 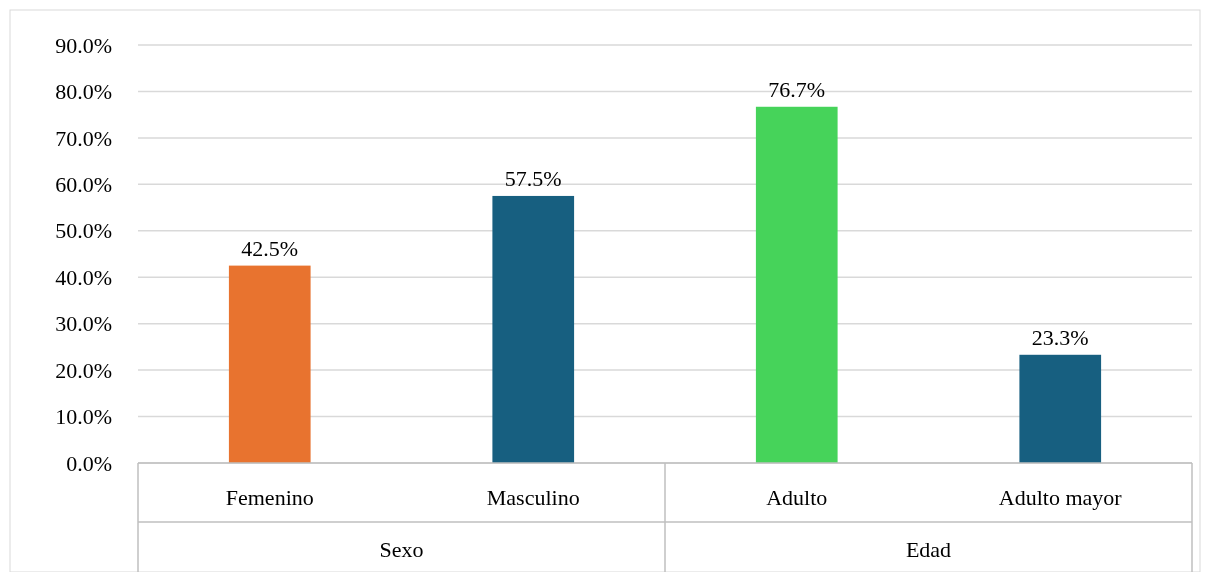 What do you see at coordinates (83, 277) in the screenshot?
I see `y-tick-label: 40.0%` at bounding box center [83, 277].